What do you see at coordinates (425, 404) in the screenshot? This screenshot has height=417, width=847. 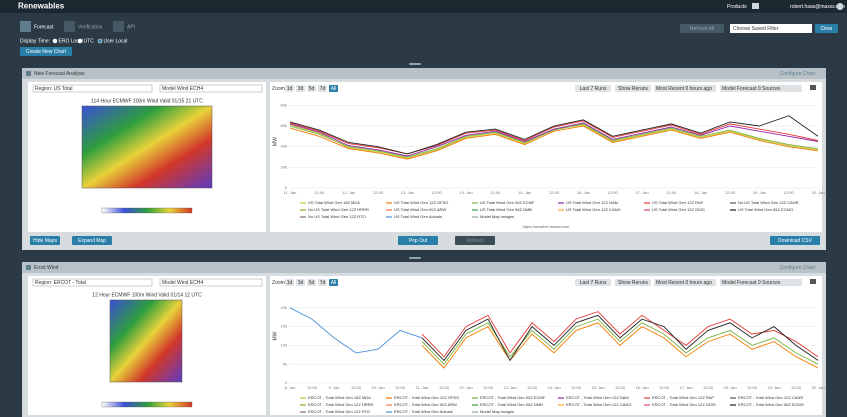 I see `legend-entry: ERCOT - Total Wind Gen 00Z ARW` at bounding box center [425, 404].